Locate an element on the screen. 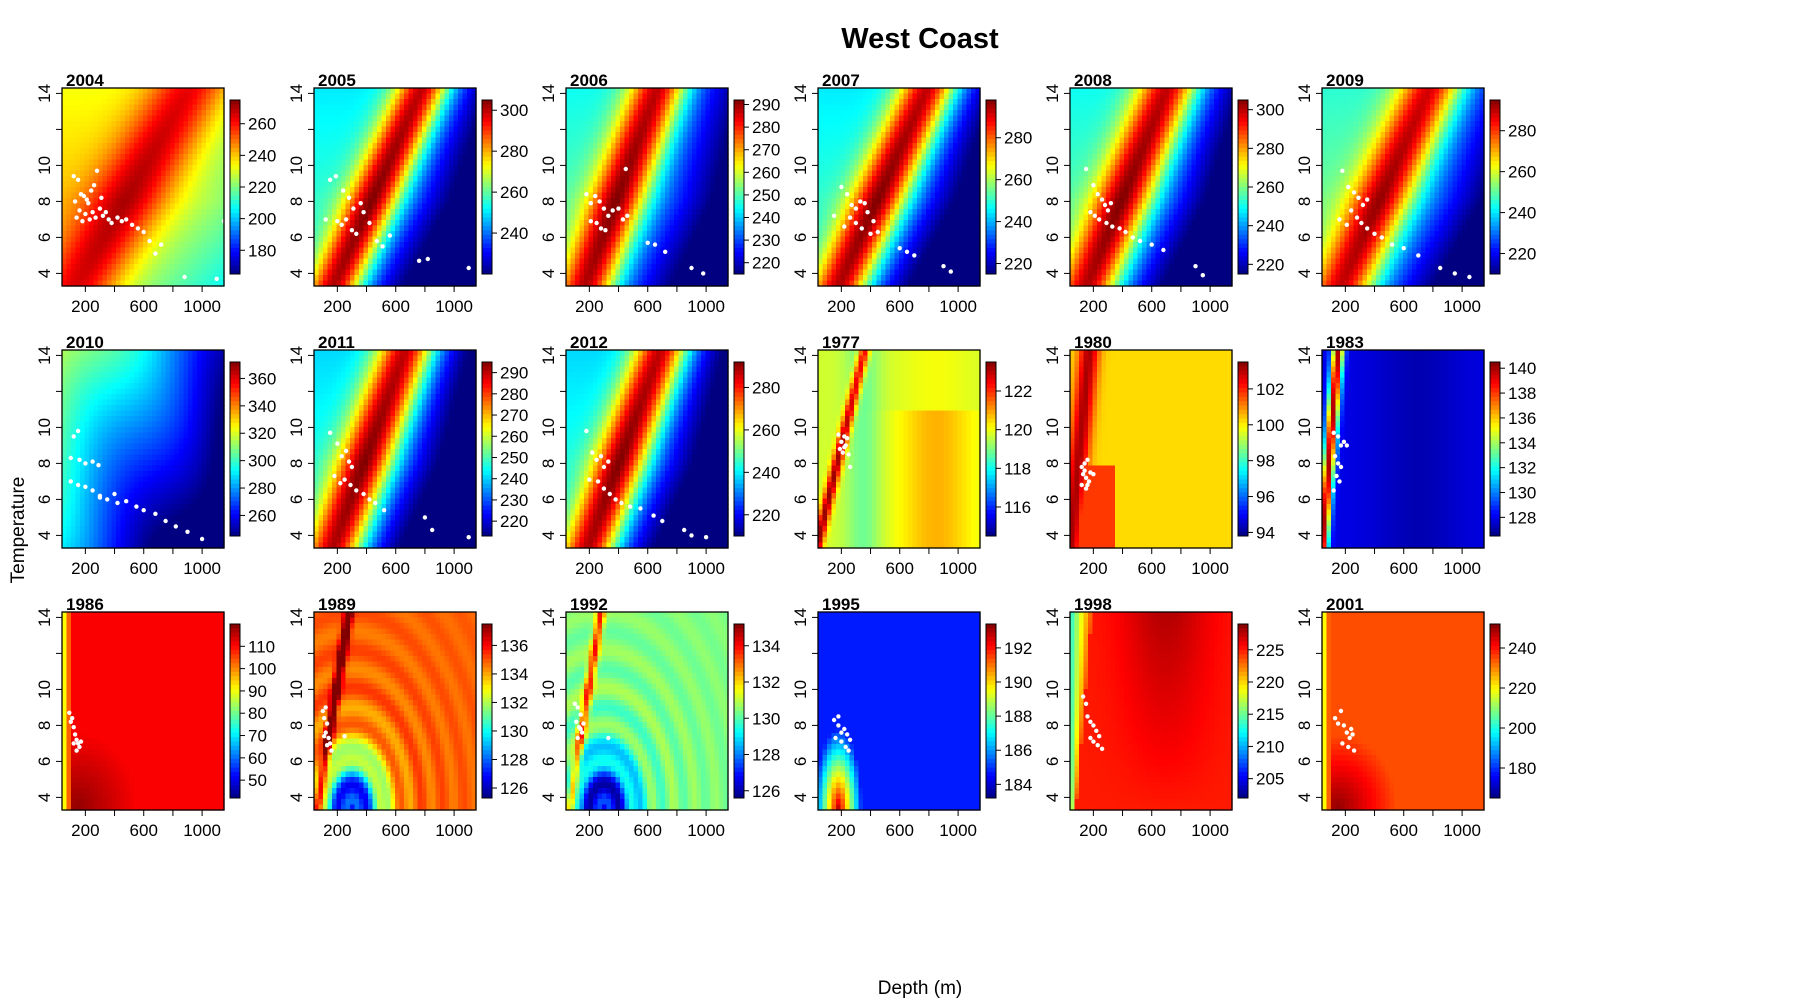 This screenshot has height=1000, width=1800. colorbar-tick-label: 220 is located at coordinates (1522, 688).